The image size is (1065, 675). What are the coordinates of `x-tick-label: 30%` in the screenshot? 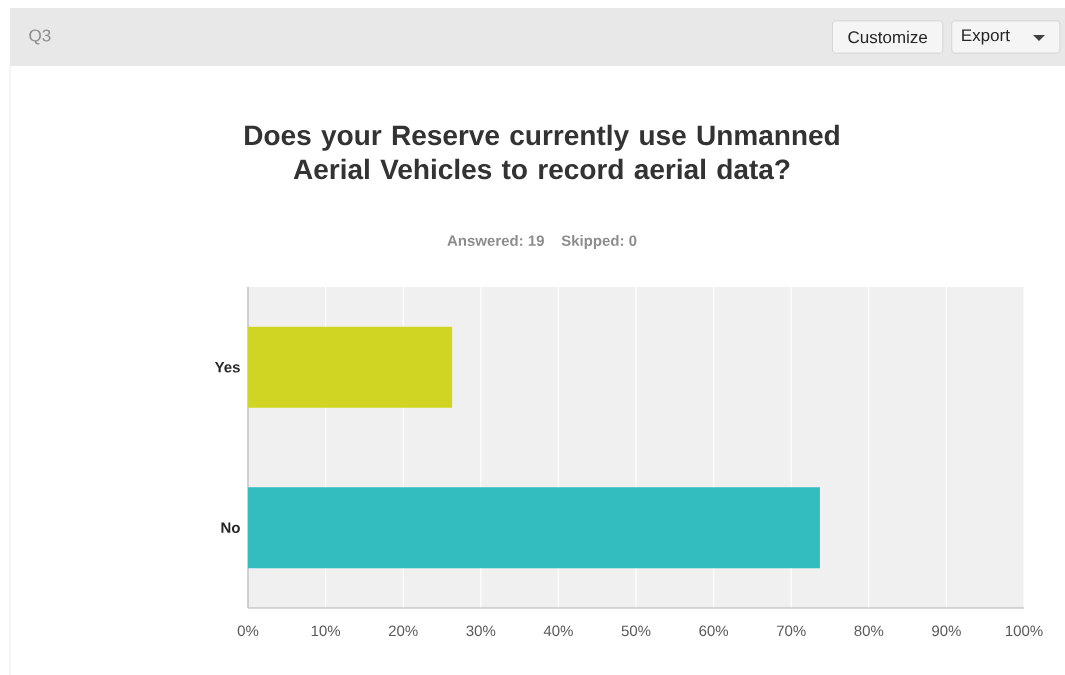 It's located at (481, 631).